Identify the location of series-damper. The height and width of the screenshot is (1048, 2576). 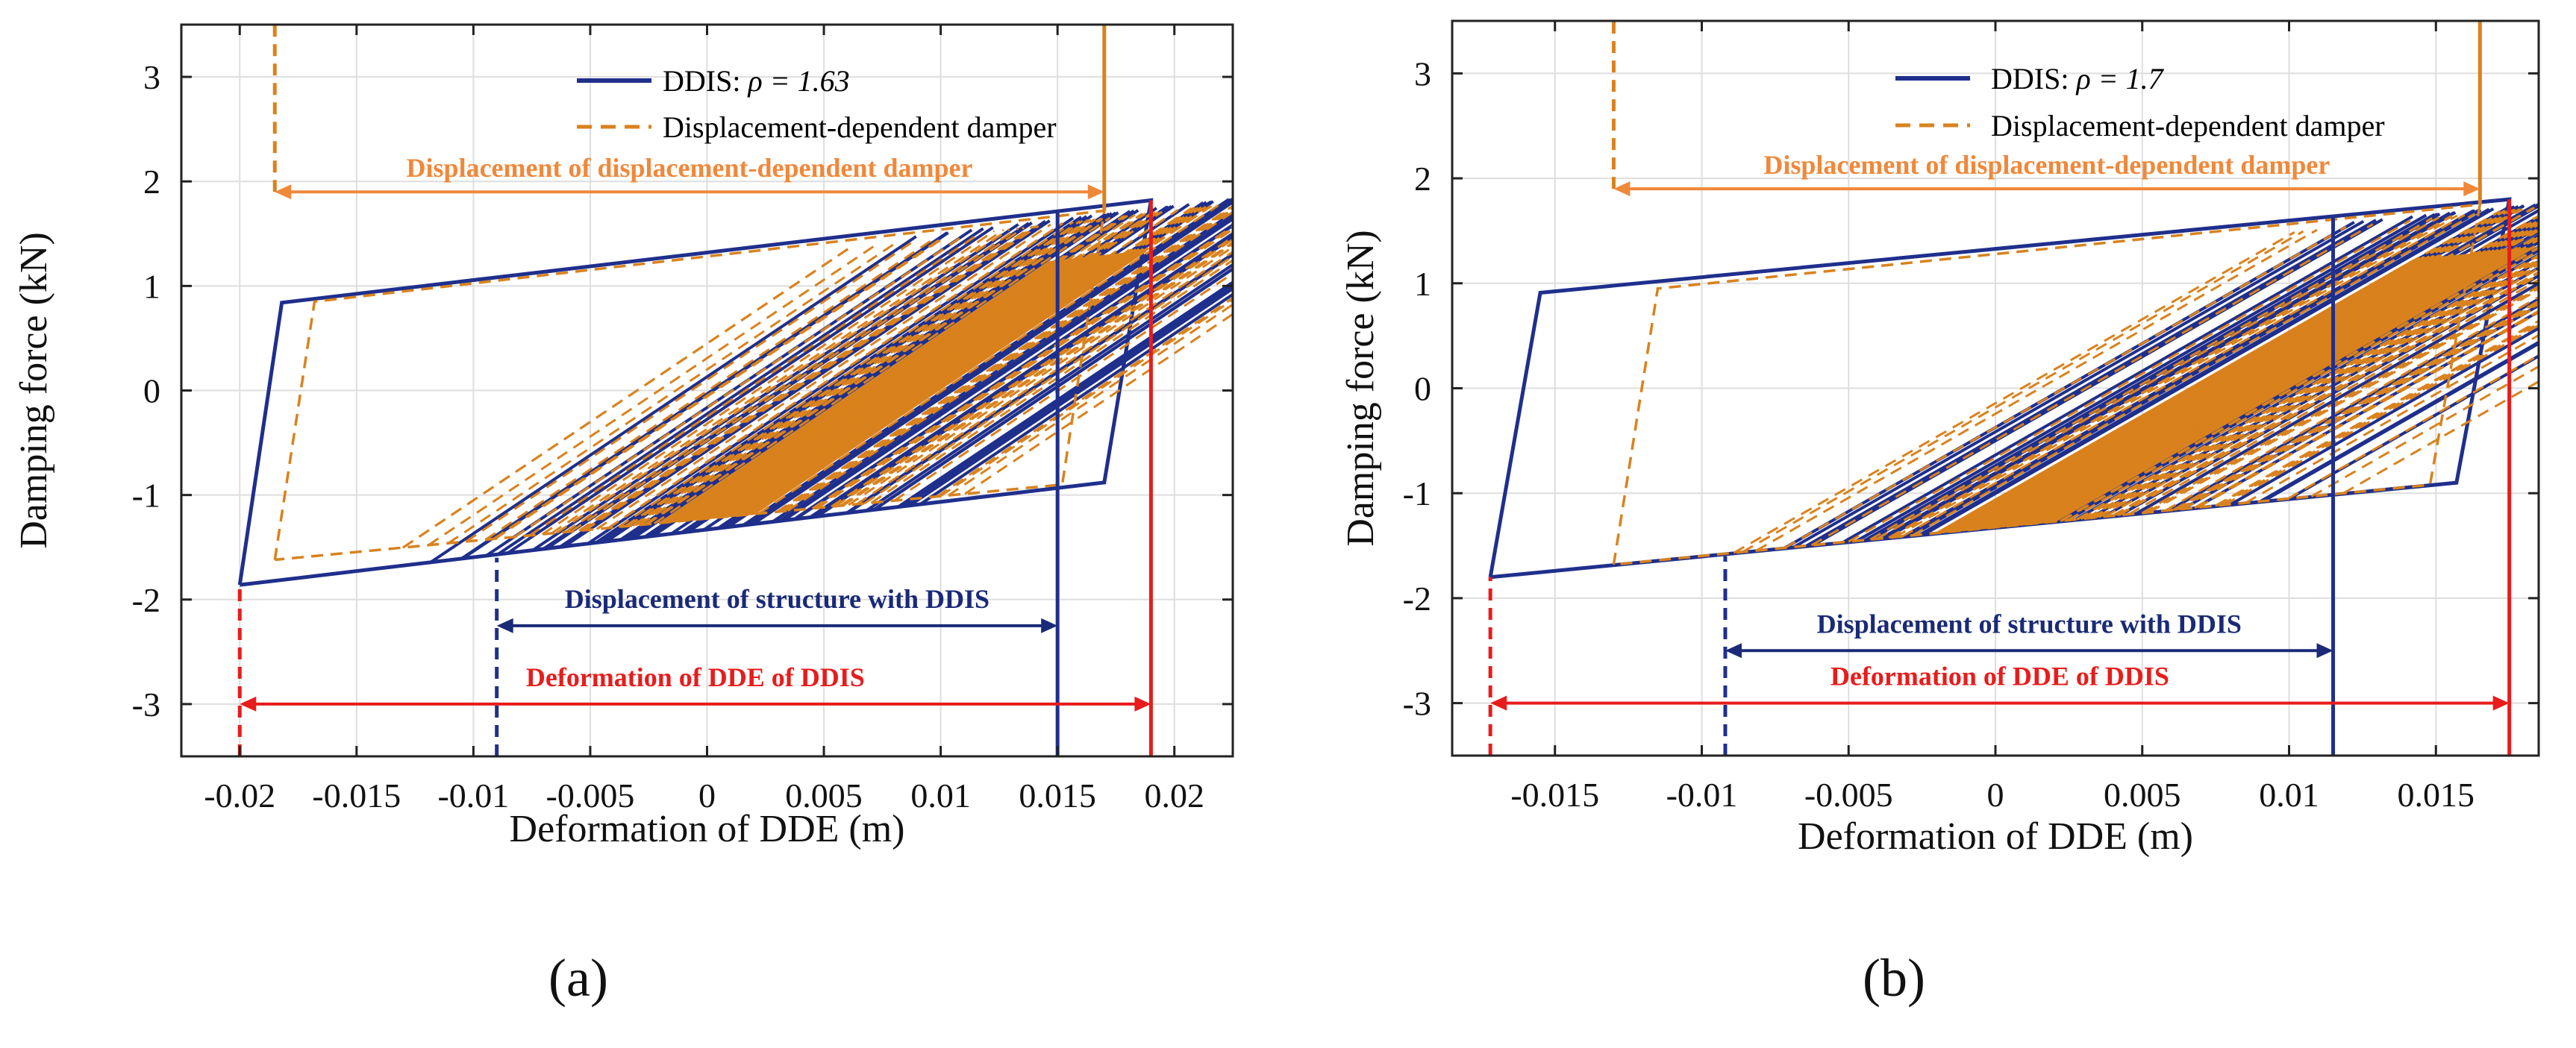
(2075, 384).